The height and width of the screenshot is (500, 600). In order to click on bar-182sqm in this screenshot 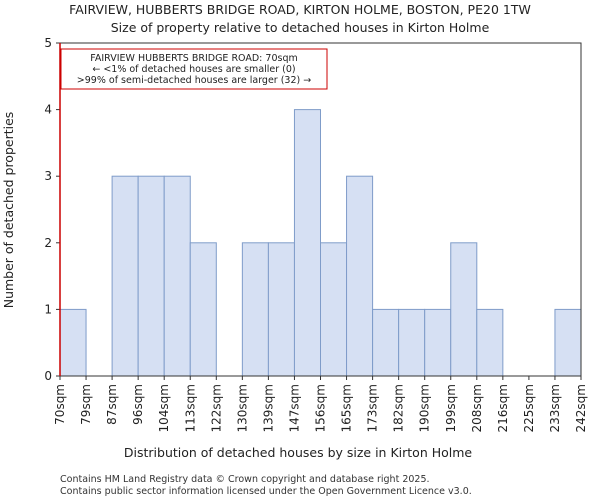, I will do `click(412, 342)`.